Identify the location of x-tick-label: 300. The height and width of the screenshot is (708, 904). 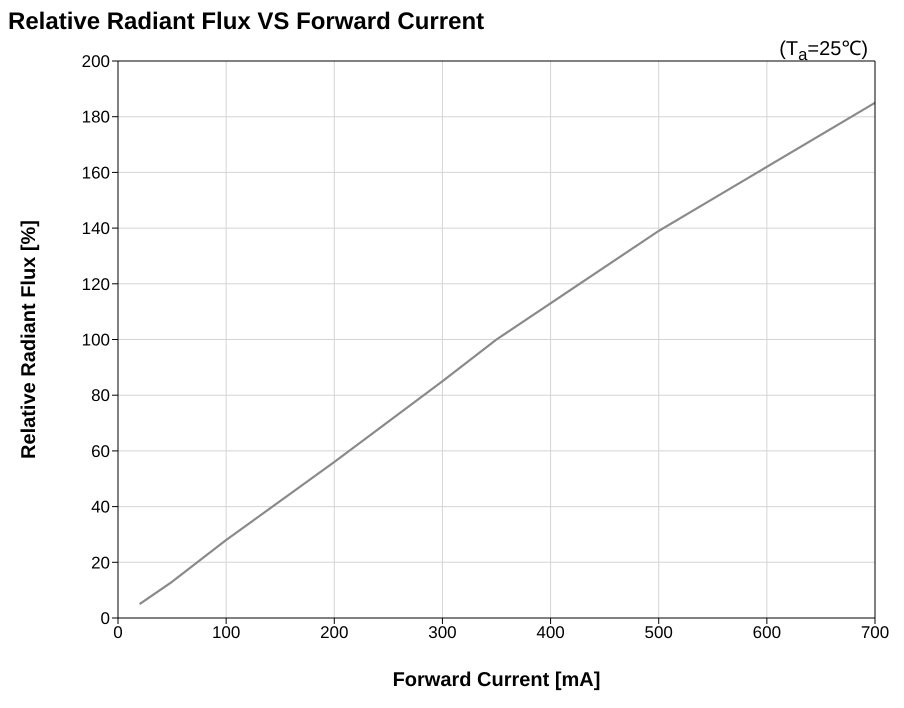
(442, 632).